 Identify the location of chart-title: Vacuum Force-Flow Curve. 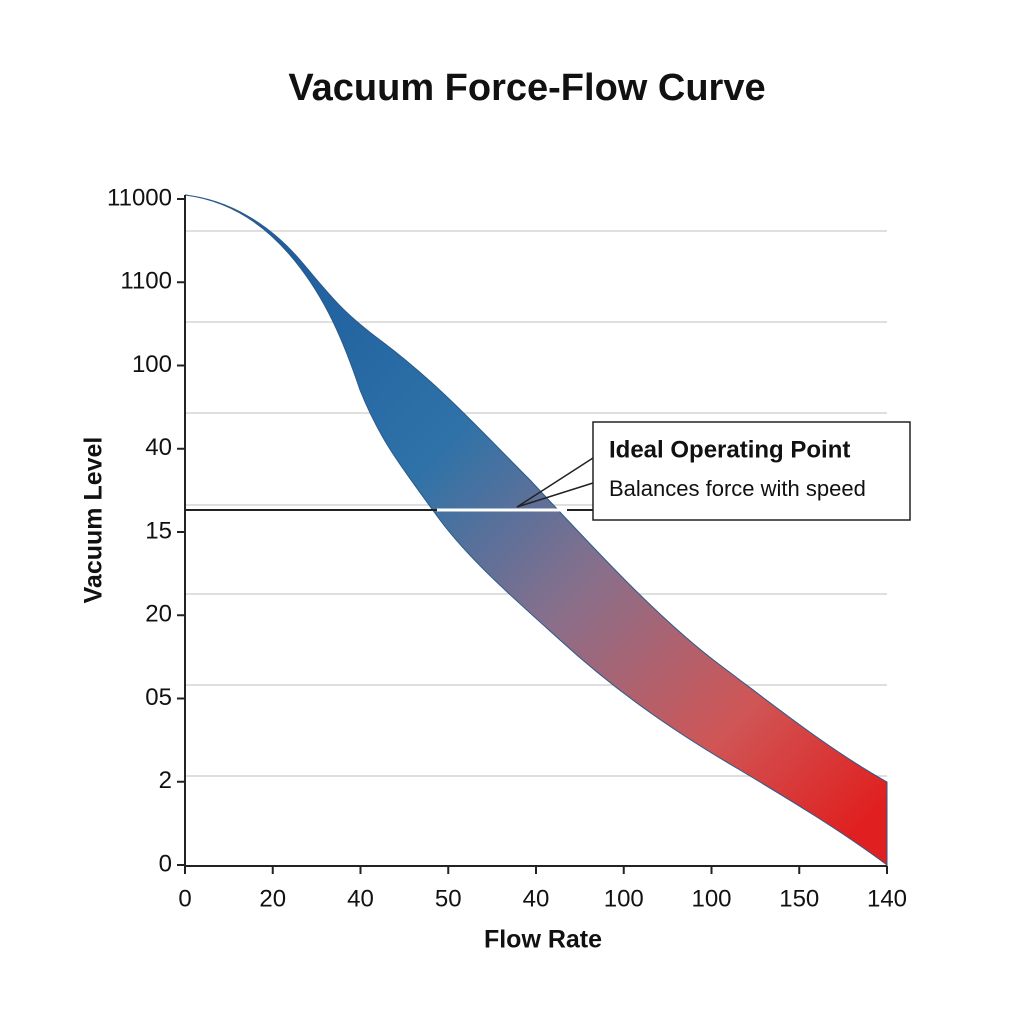
(526, 88).